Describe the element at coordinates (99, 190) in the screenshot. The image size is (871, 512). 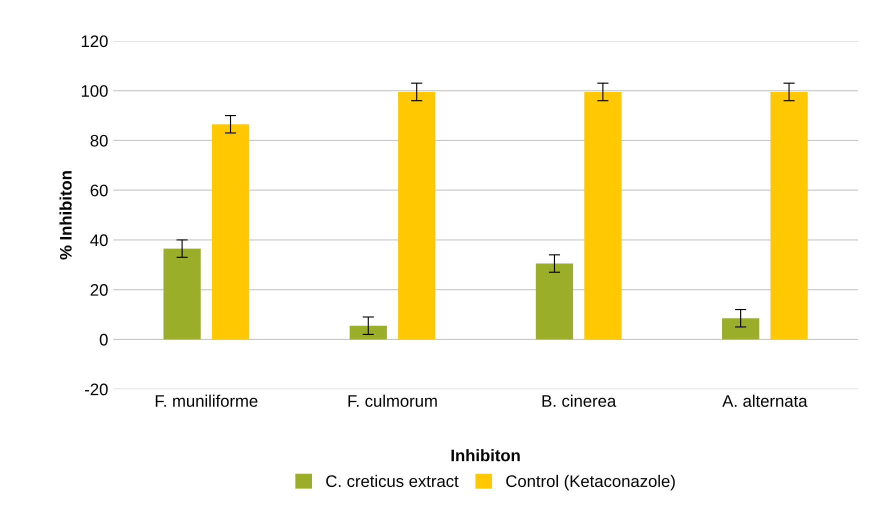
I see `y-tick-label: 60` at that location.